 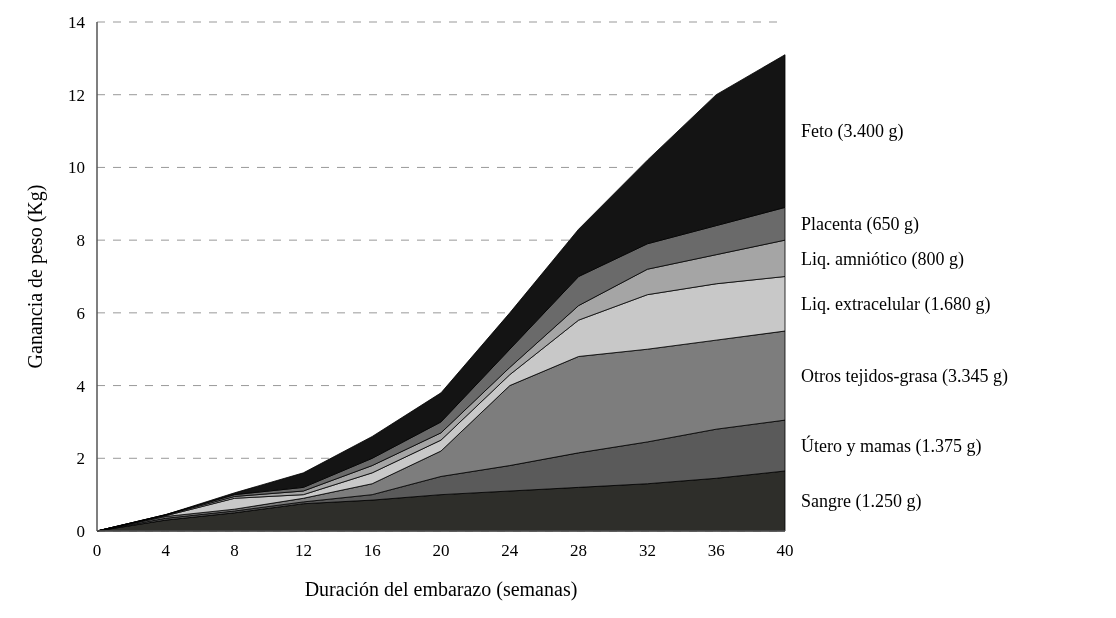 I want to click on series-label: Placenta (650 g), so click(x=860, y=225).